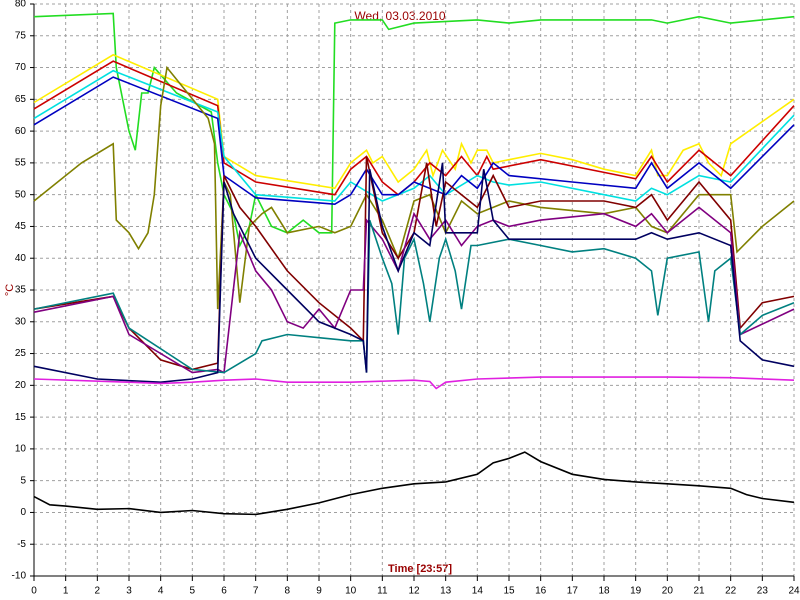 This screenshot has width=800, height=600. Describe the element at coordinates (21, 544) in the screenshot. I see `y-tick-label: -5` at that location.